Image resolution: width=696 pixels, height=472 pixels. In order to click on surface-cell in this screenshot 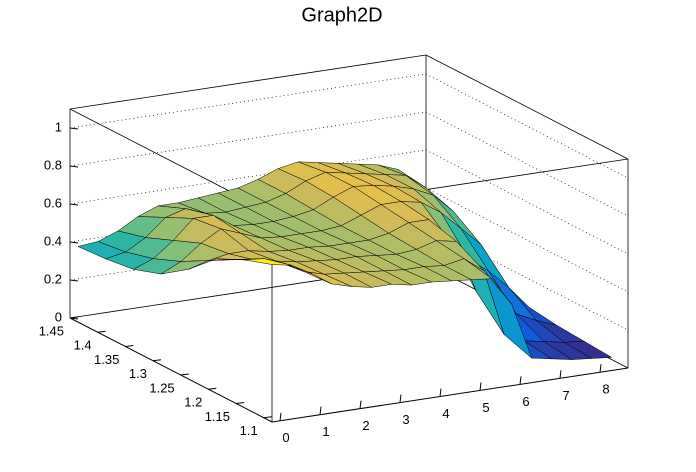, I will do `click(267, 262)`.